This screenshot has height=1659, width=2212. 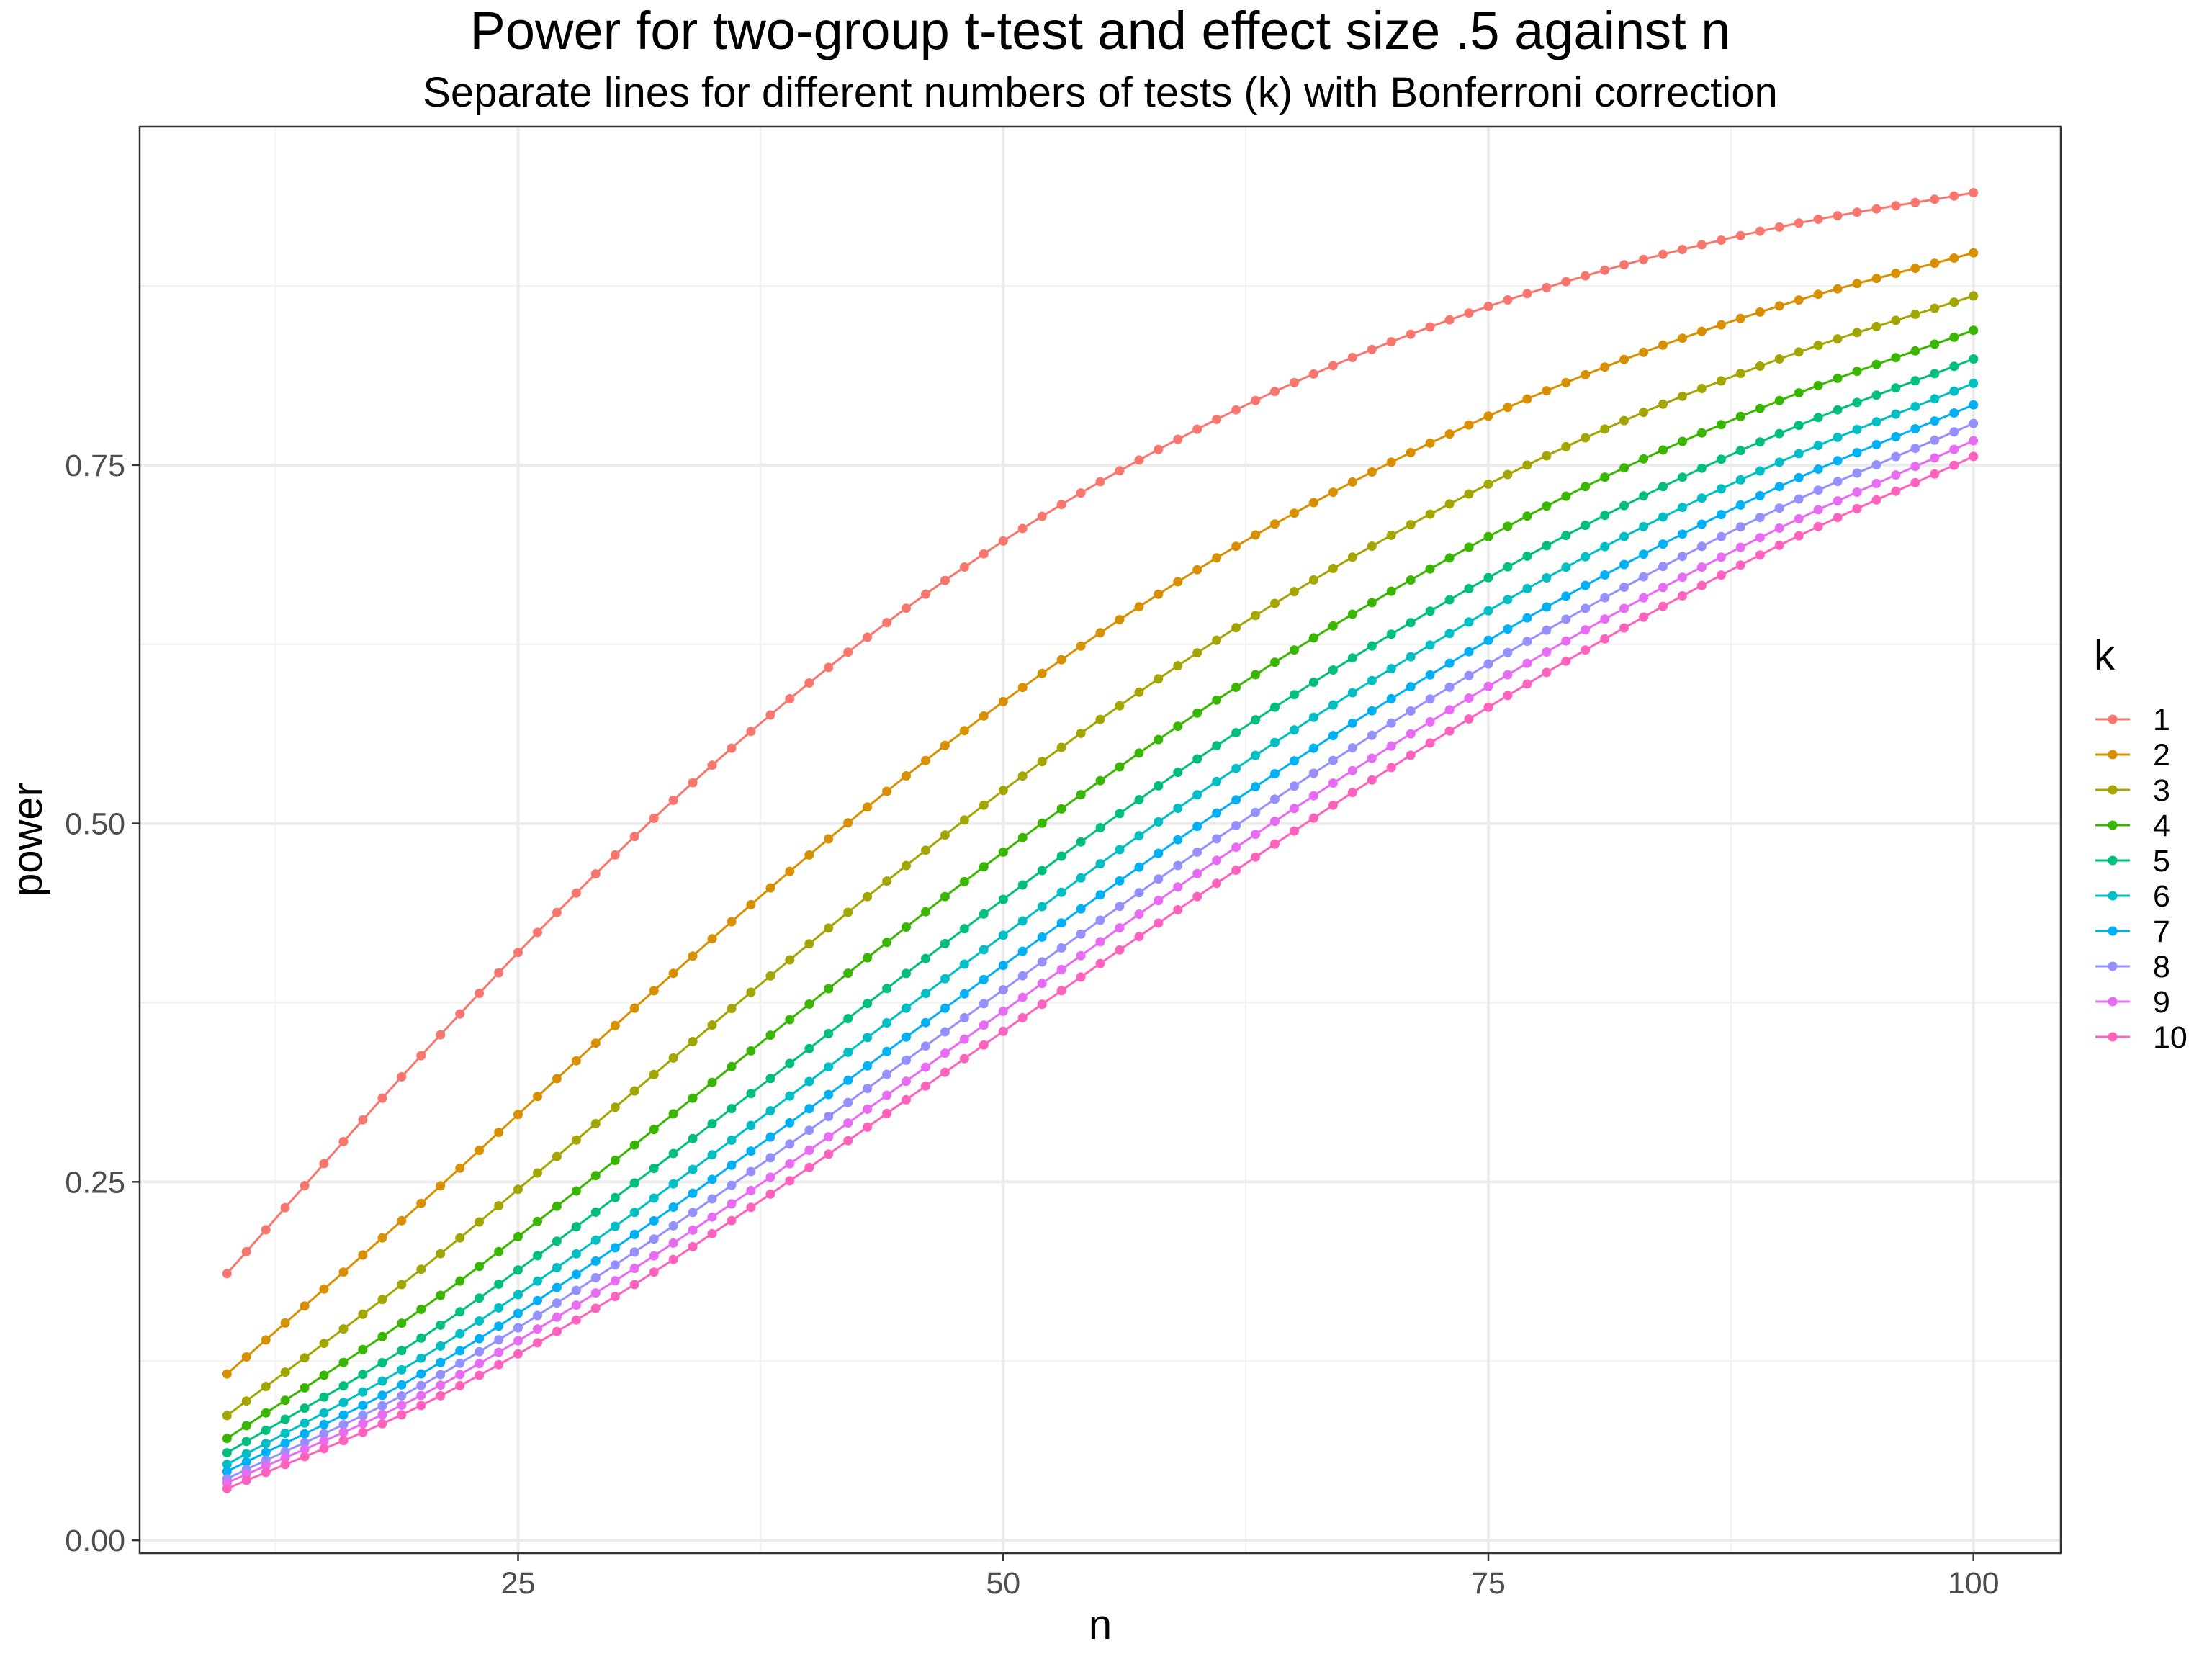 What do you see at coordinates (95, 824) in the screenshot?
I see `y-tick-label: 0.50` at bounding box center [95, 824].